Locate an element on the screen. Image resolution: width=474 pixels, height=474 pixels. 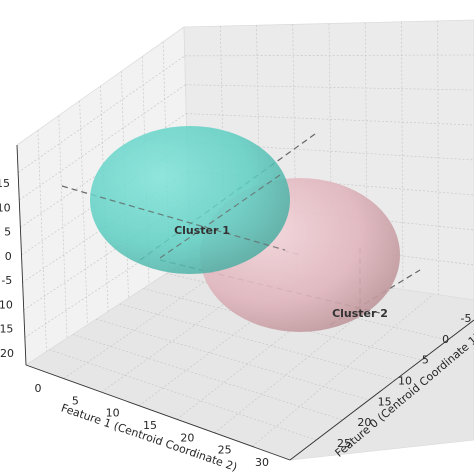
x-tick-label: 20 is located at coordinates (187, 437).